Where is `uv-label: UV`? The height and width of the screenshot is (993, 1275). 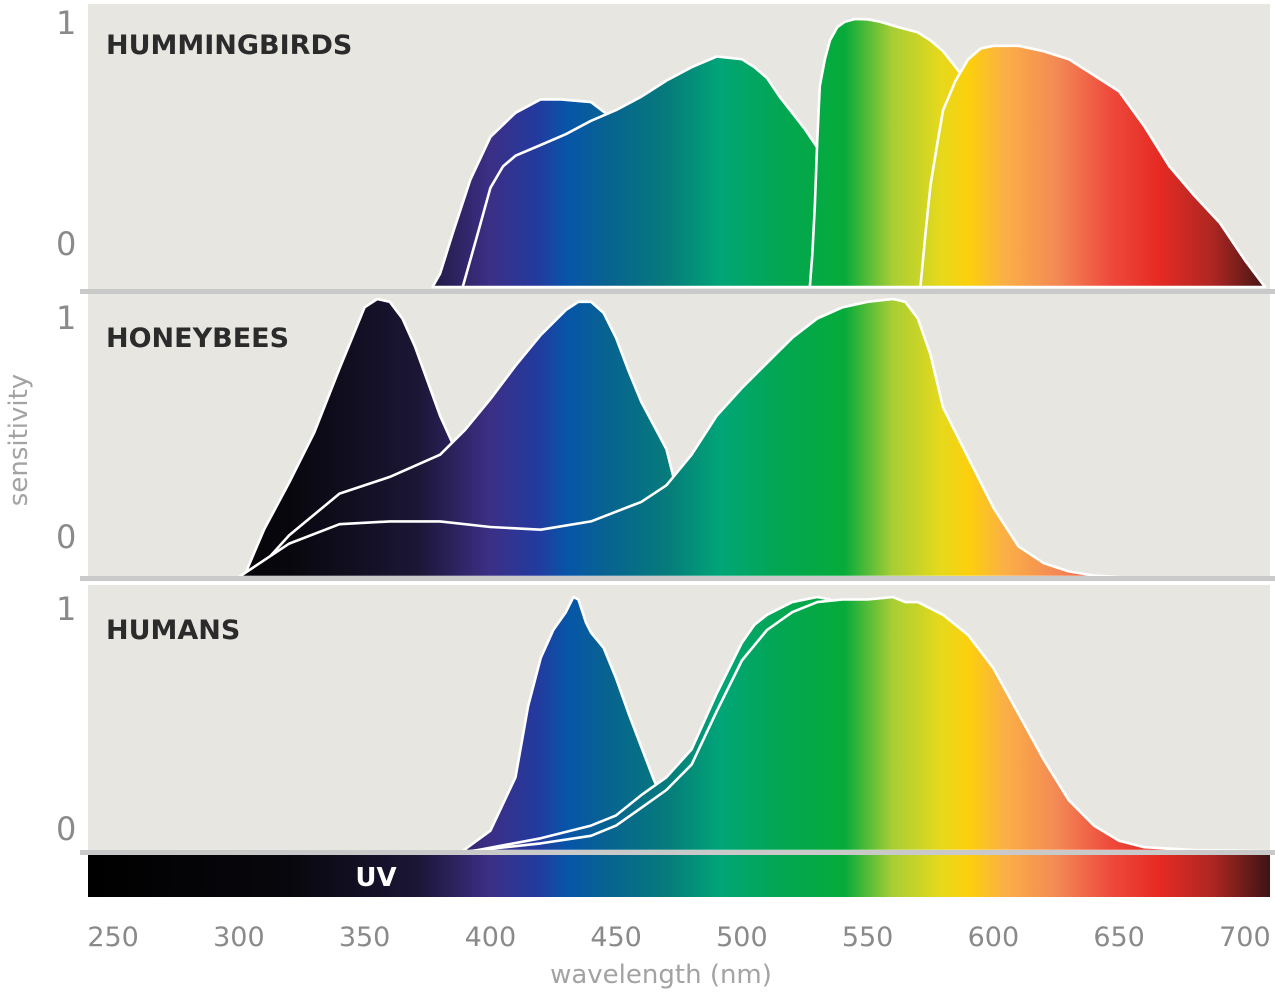
uv-label: UV is located at coordinates (375, 878).